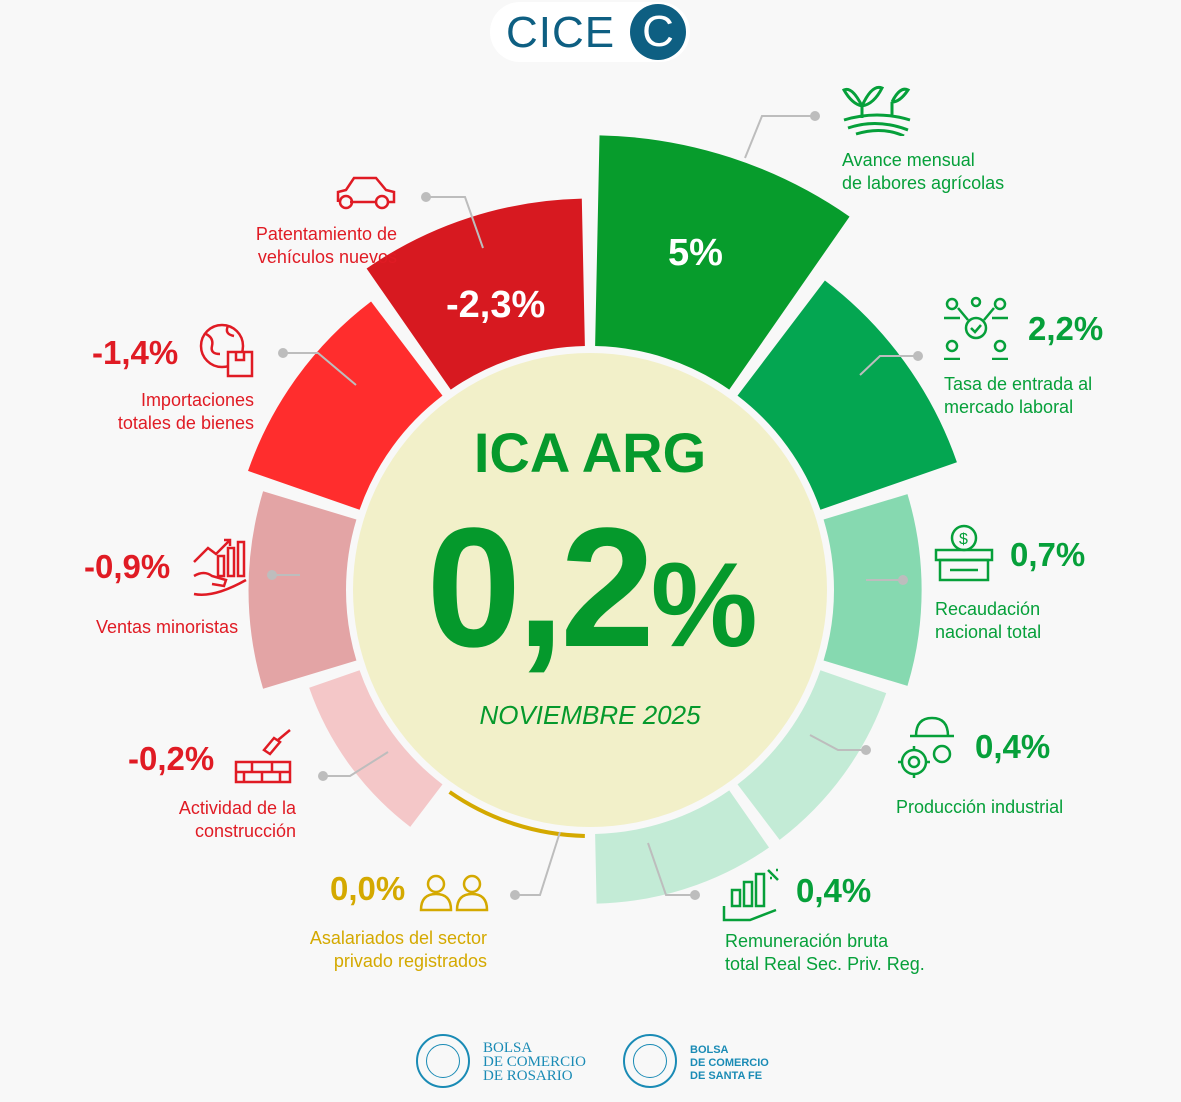  I want to click on label-construccion-line2: construcción, so click(245, 831).